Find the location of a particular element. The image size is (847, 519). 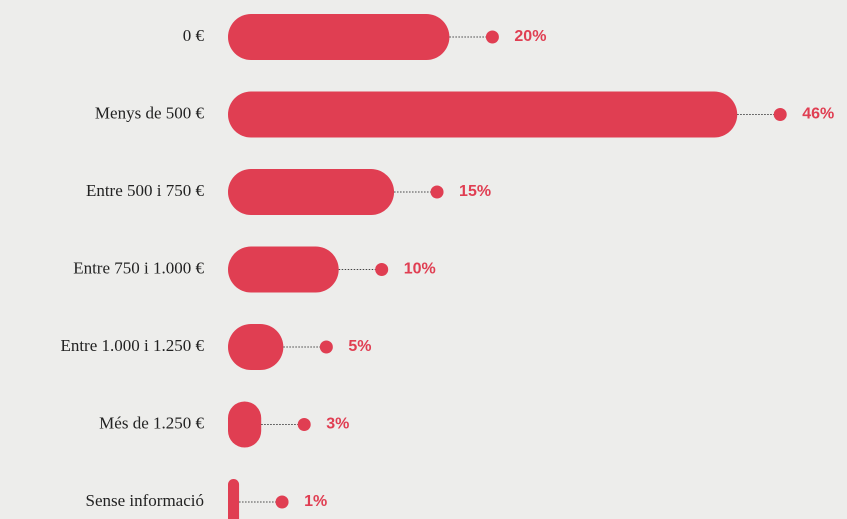

category-label: 0 € is located at coordinates (194, 35).